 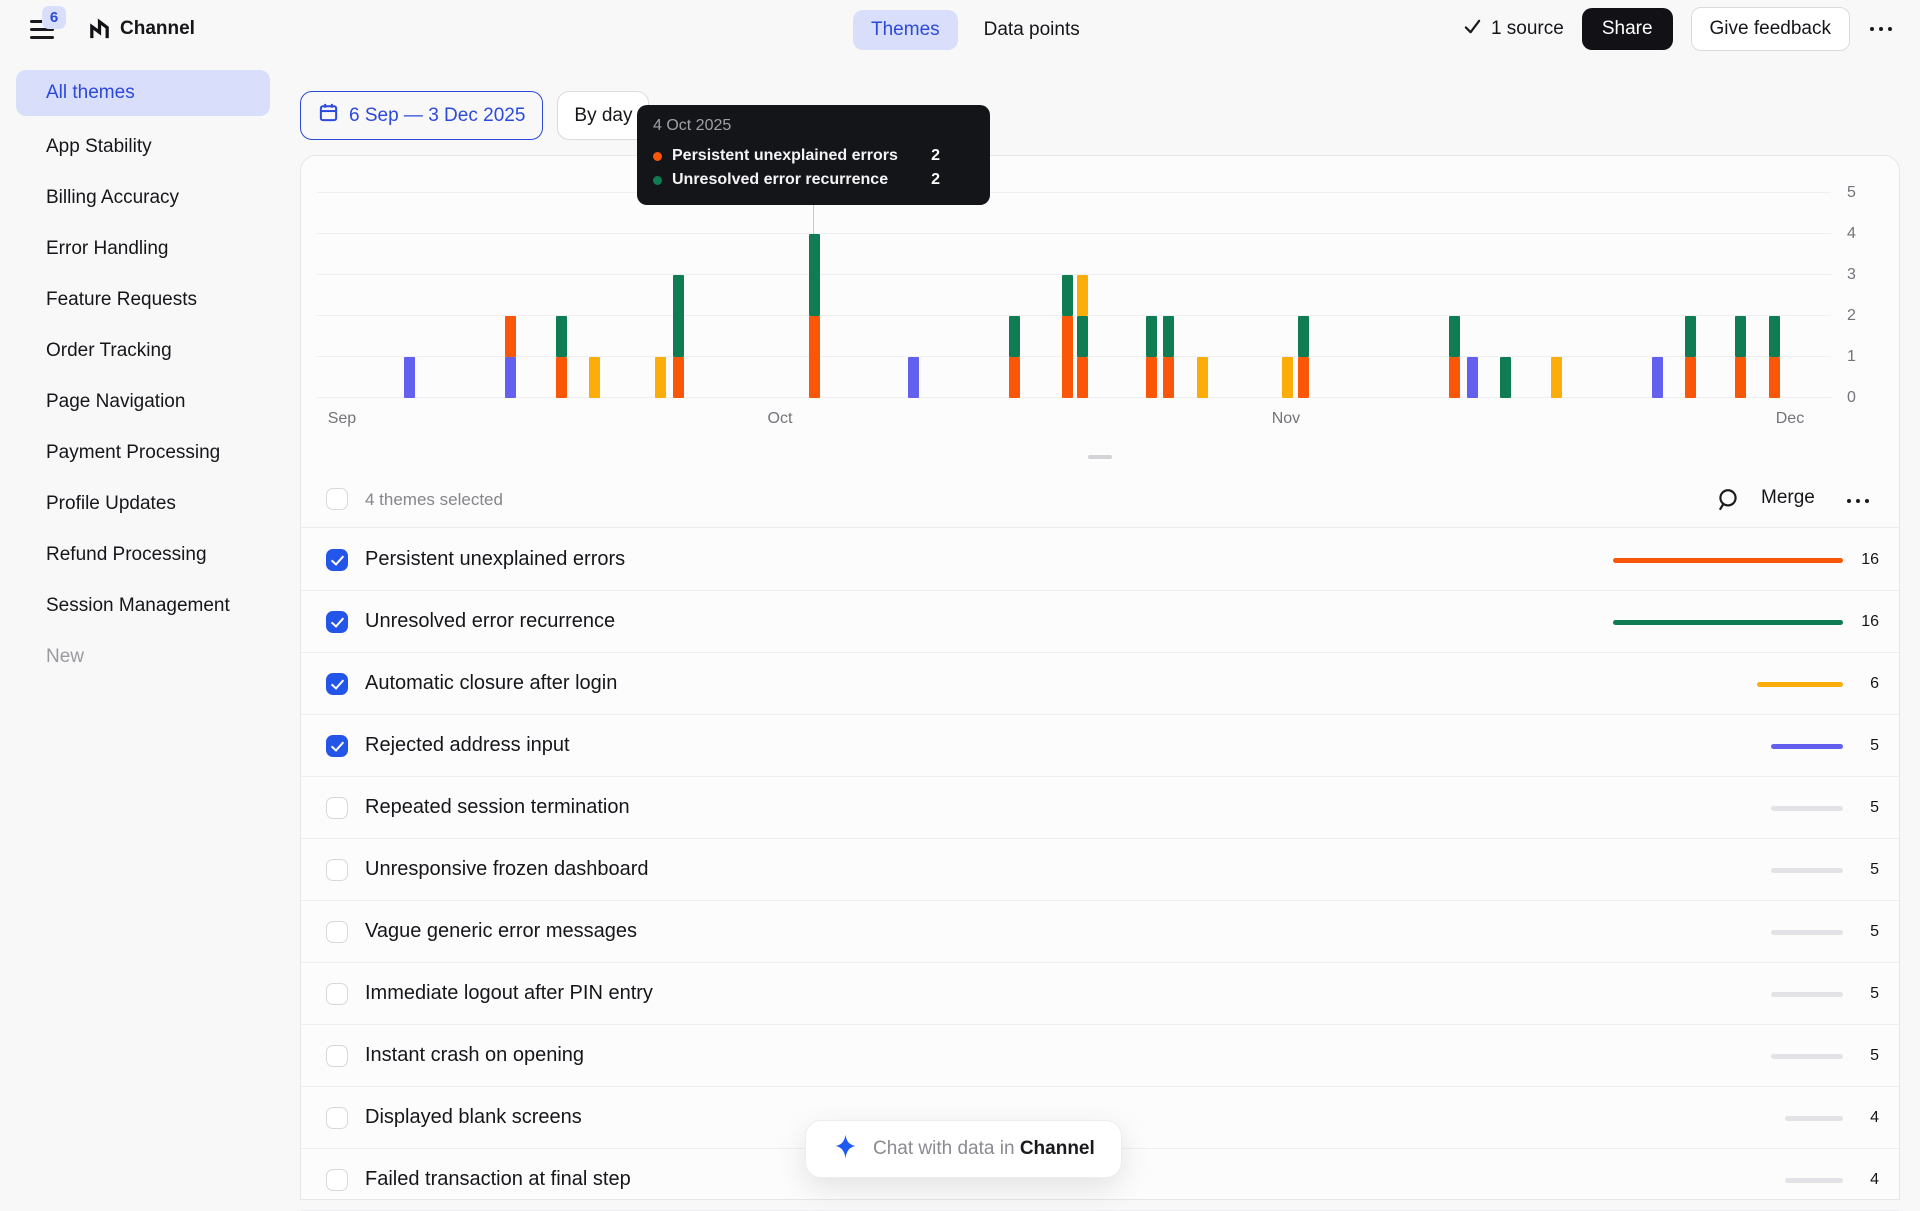 I want to click on table-row-persistent-unexplained-errors: Persistent unexplained errors 16, so click(x=1100, y=560).